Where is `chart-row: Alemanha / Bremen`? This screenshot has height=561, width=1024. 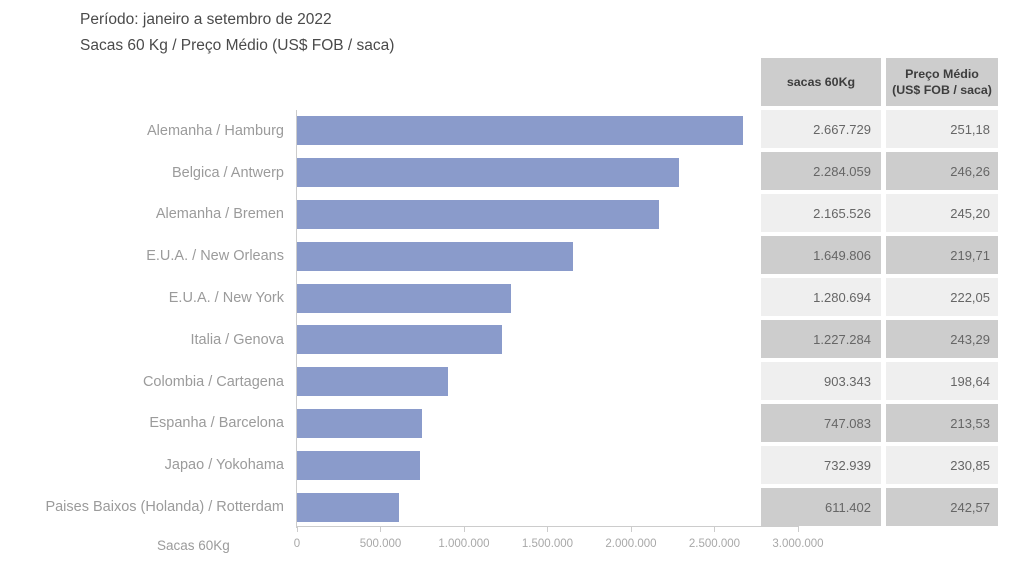 chart-row: Alemanha / Bremen is located at coordinates (404, 214).